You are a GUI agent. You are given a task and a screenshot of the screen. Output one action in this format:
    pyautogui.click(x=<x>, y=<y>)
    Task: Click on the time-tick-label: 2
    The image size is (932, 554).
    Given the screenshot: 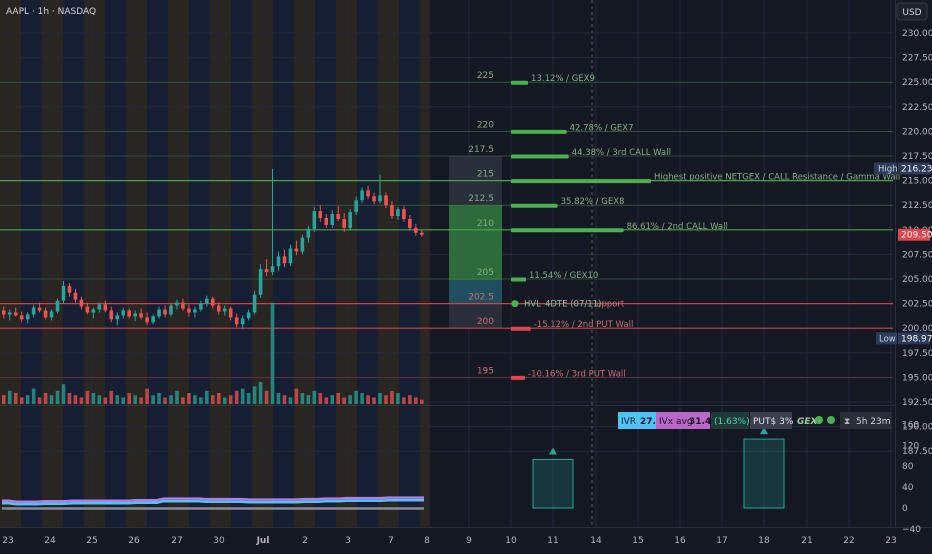 What is the action you would take?
    pyautogui.click(x=305, y=541)
    